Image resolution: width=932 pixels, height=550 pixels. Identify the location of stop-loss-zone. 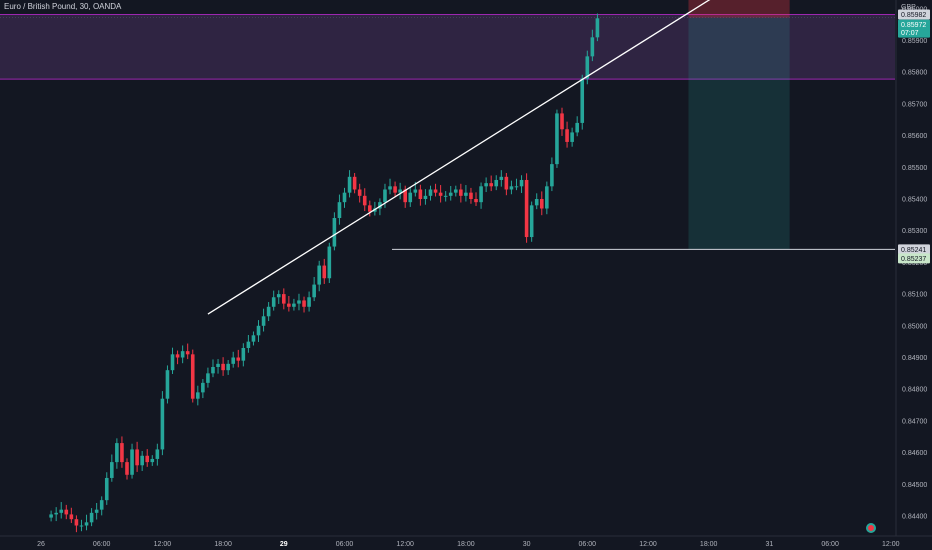
(739, 9).